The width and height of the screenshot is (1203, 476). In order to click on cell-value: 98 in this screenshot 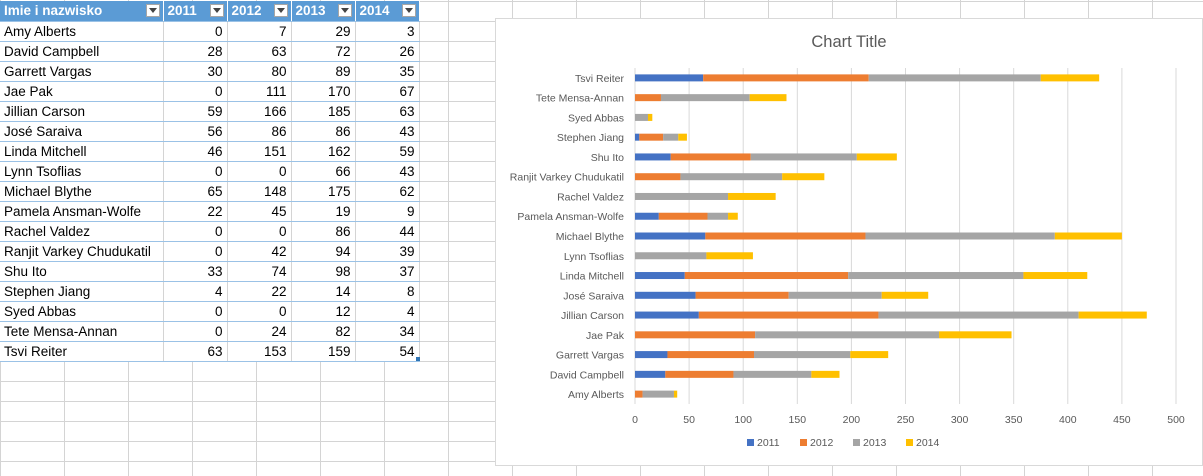, I will do `click(323, 271)`.